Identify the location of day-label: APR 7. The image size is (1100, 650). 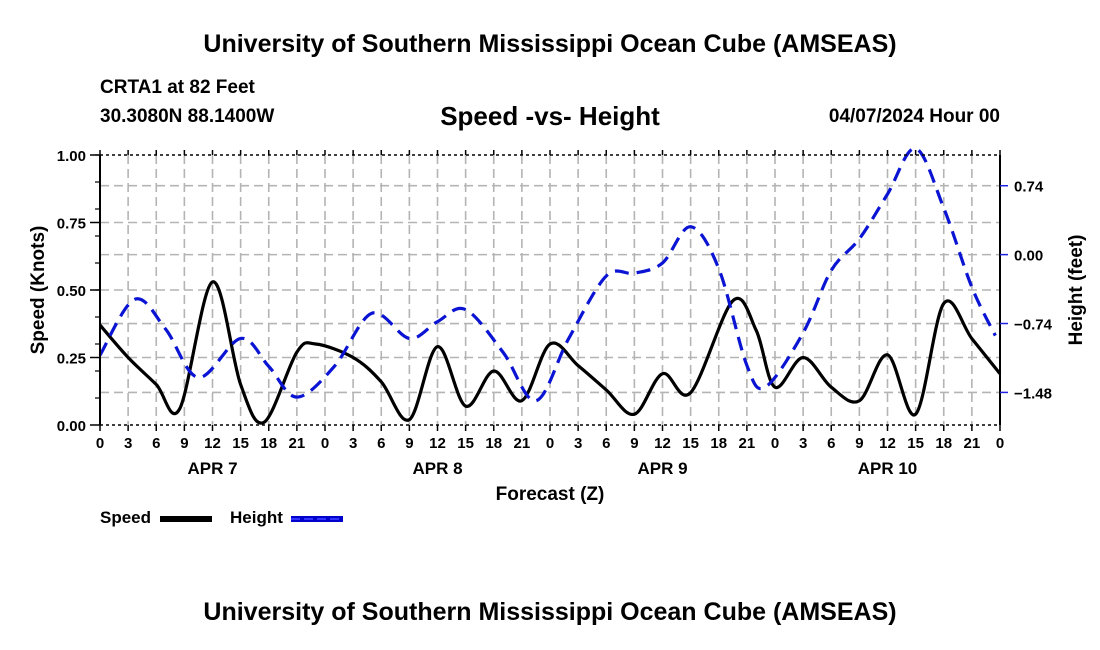
(212, 468).